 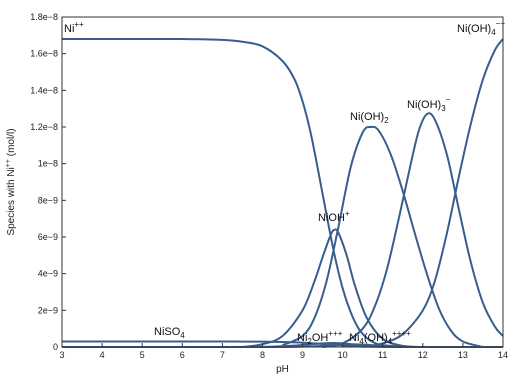 I want to click on x-tick-label: 13, so click(x=463, y=355).